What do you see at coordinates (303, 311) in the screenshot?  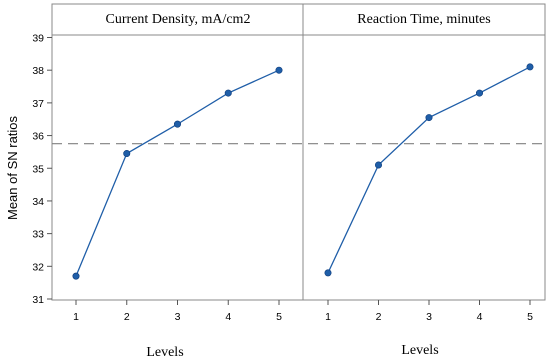 I see `x-axis-ticks: 1 2 3 4 5 1 2 3 4 5` at bounding box center [303, 311].